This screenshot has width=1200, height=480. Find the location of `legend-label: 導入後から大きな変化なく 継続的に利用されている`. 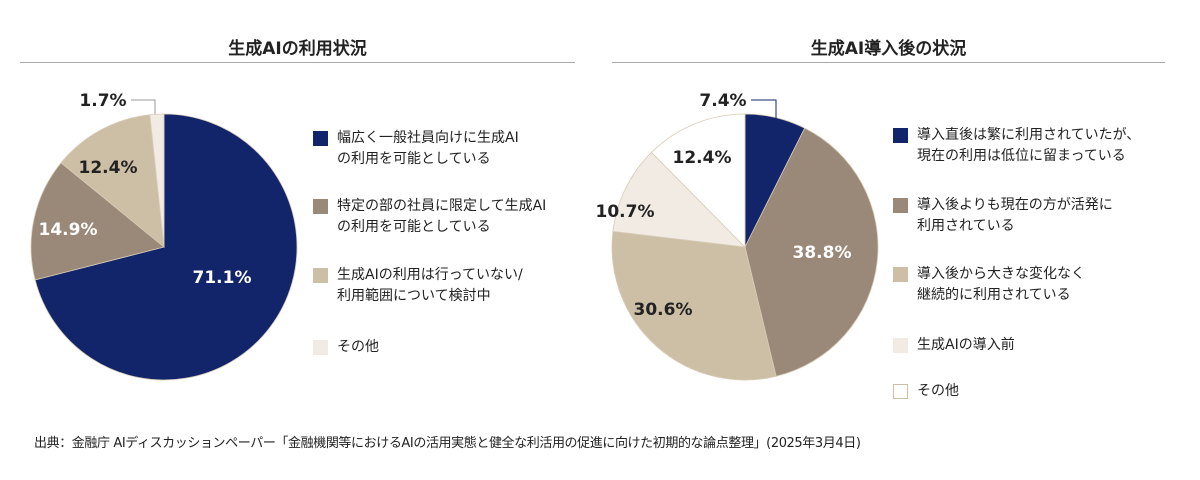

legend-label: 導入後から大きな変化なく 継続的に利用されている is located at coordinates (1001, 284).